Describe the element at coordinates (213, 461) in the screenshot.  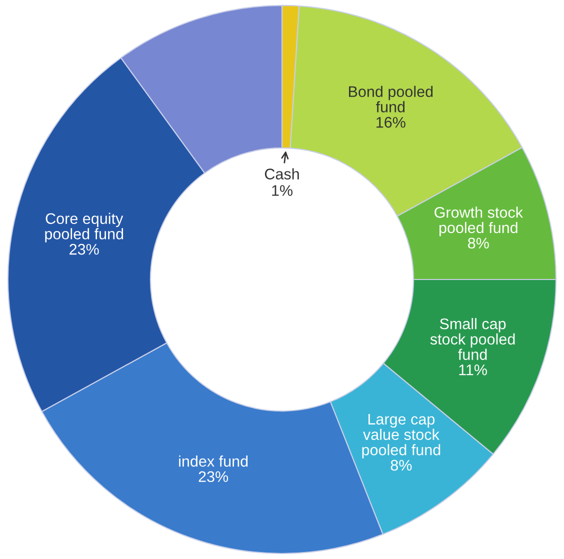
I see `slice-label: index fund` at that location.